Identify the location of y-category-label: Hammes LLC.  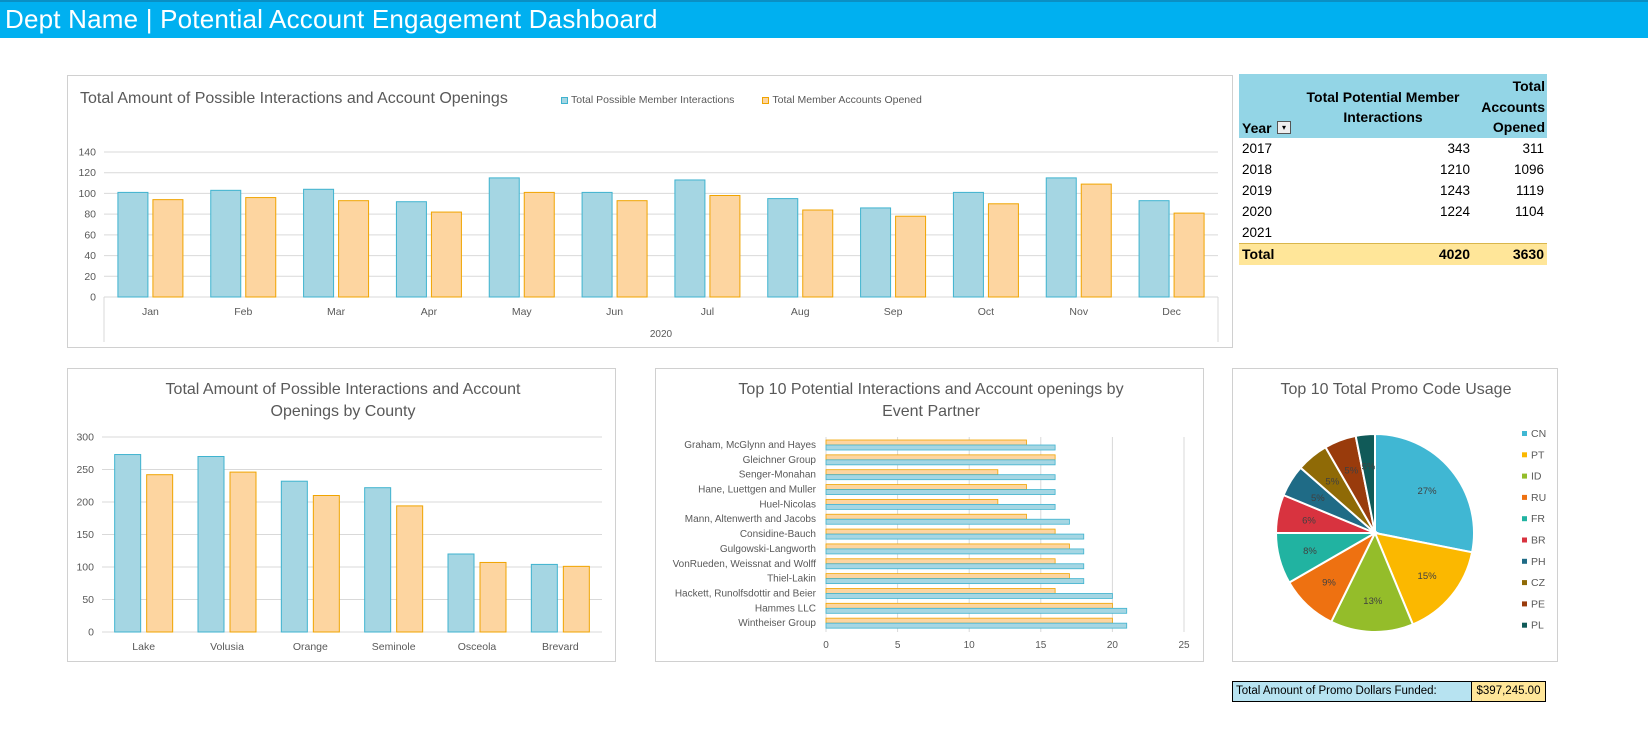
(785, 608).